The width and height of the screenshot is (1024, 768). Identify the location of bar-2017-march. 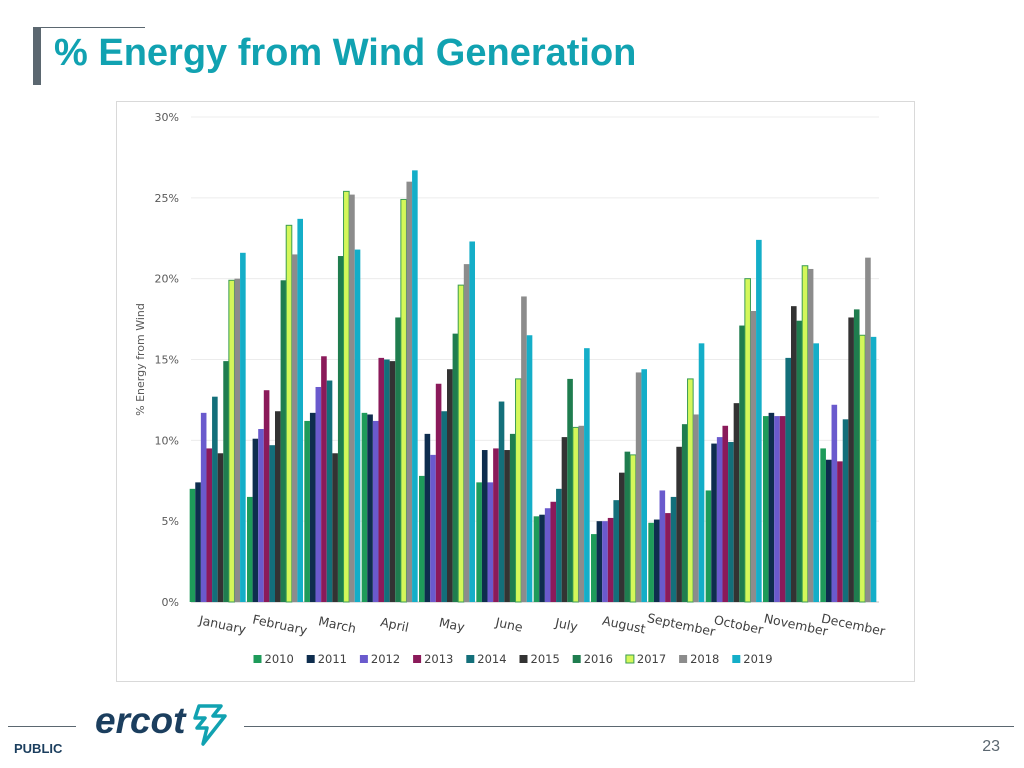
(346, 396).